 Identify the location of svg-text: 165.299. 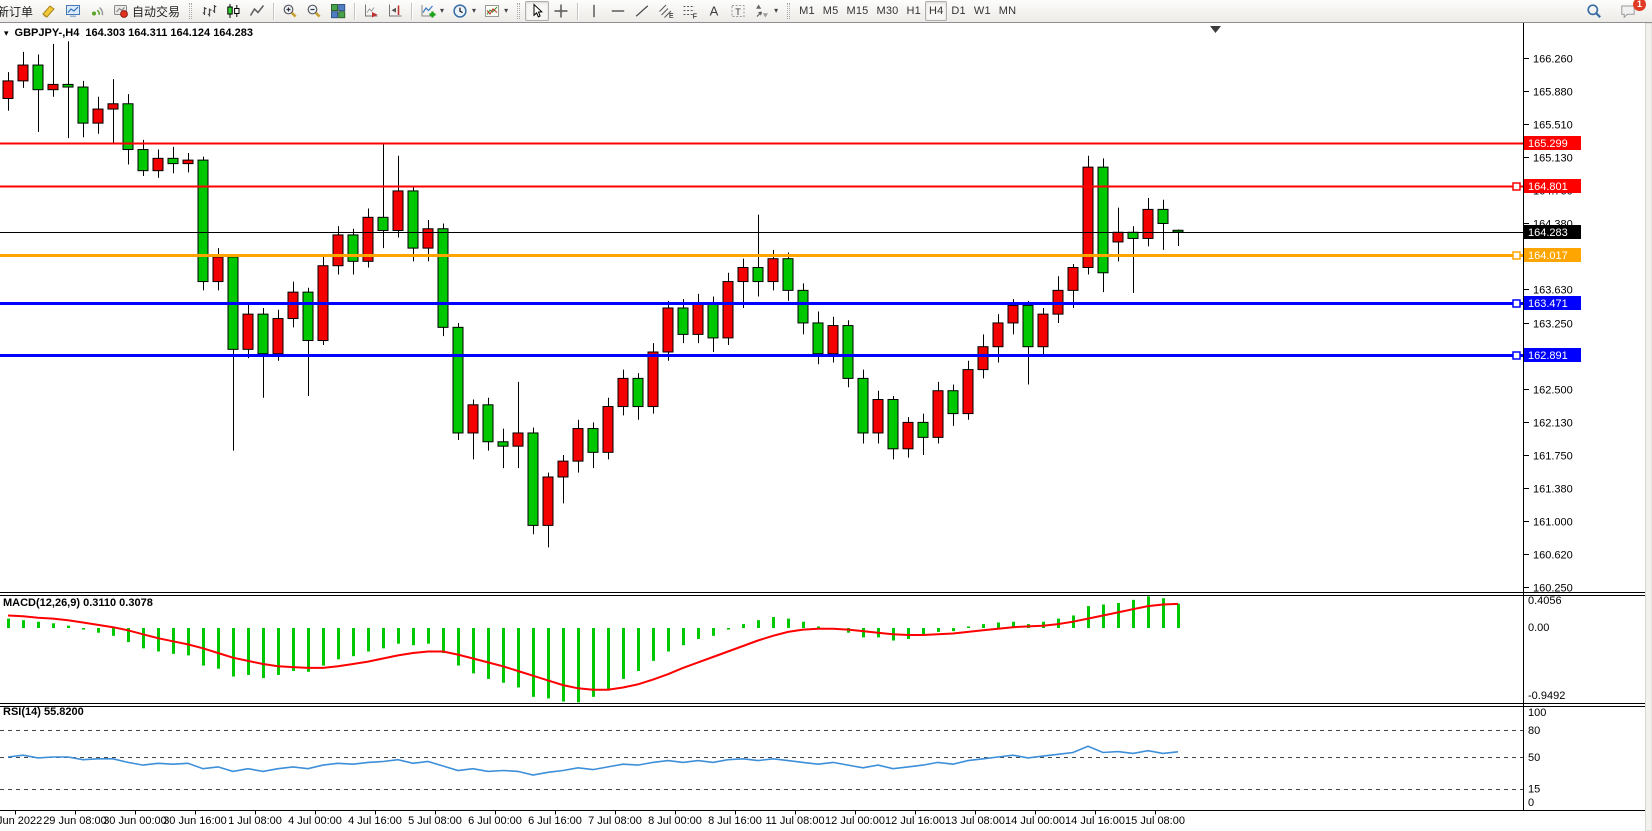
(1548, 144).